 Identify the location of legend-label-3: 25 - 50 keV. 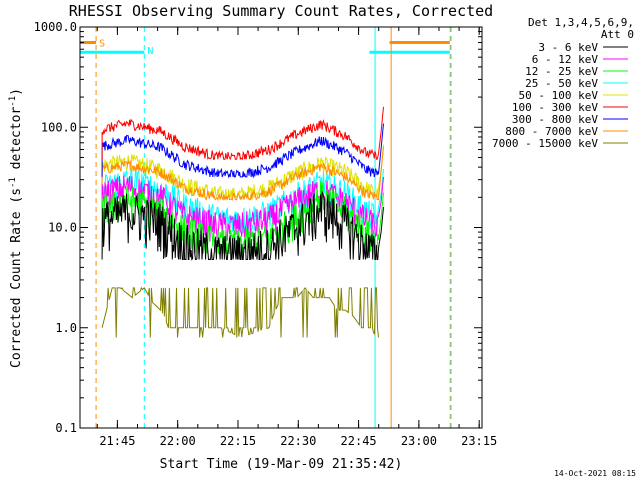
(561, 83).